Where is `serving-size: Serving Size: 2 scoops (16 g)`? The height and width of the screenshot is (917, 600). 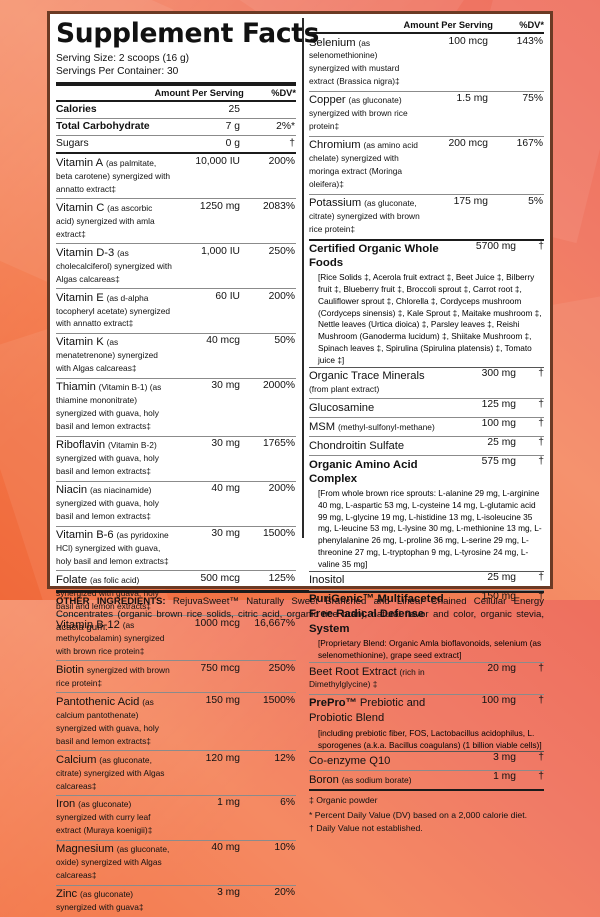 serving-size: Serving Size: 2 scoops (16 g) is located at coordinates (123, 58).